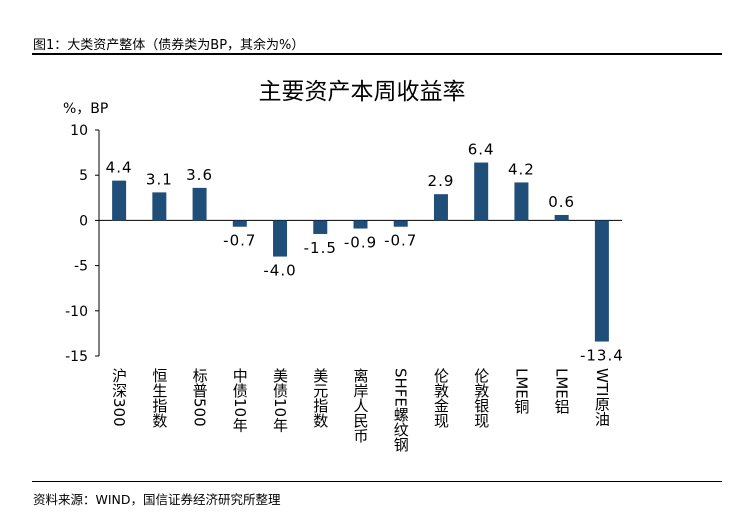  What do you see at coordinates (320, 398) in the screenshot?
I see `x-tick-label: 美元指数` at bounding box center [320, 398].